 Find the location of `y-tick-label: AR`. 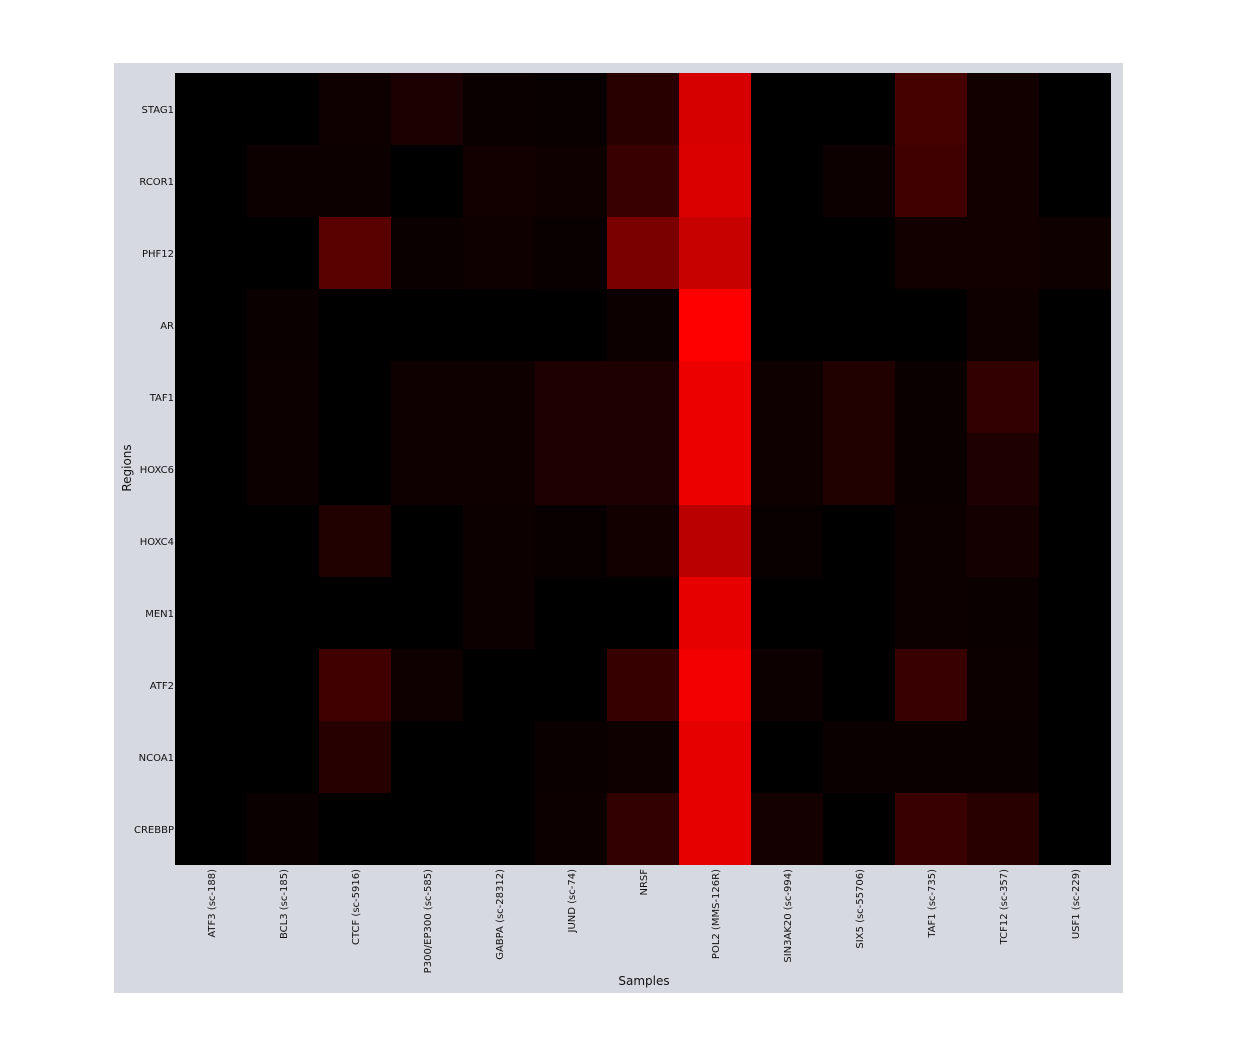

y-tick-label: AR is located at coordinates (167, 326).